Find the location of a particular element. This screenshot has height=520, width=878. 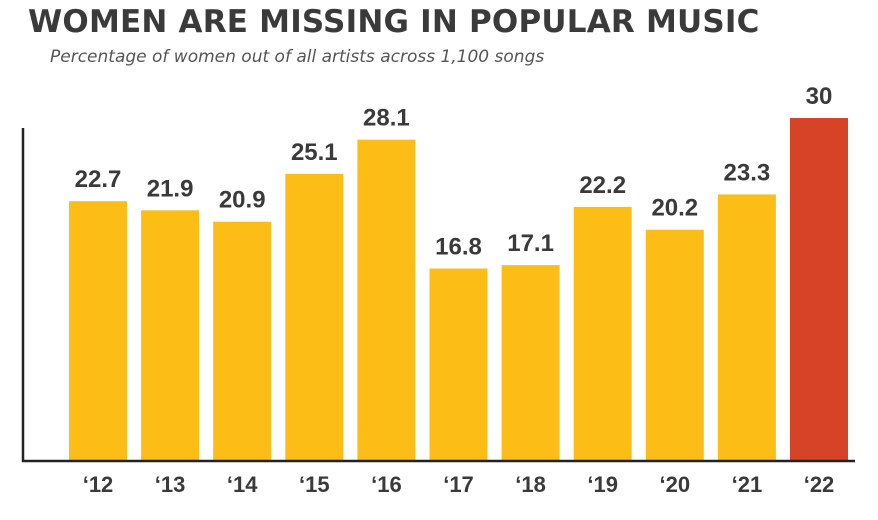

x-tick-label-12: ‘12 is located at coordinates (98, 484).